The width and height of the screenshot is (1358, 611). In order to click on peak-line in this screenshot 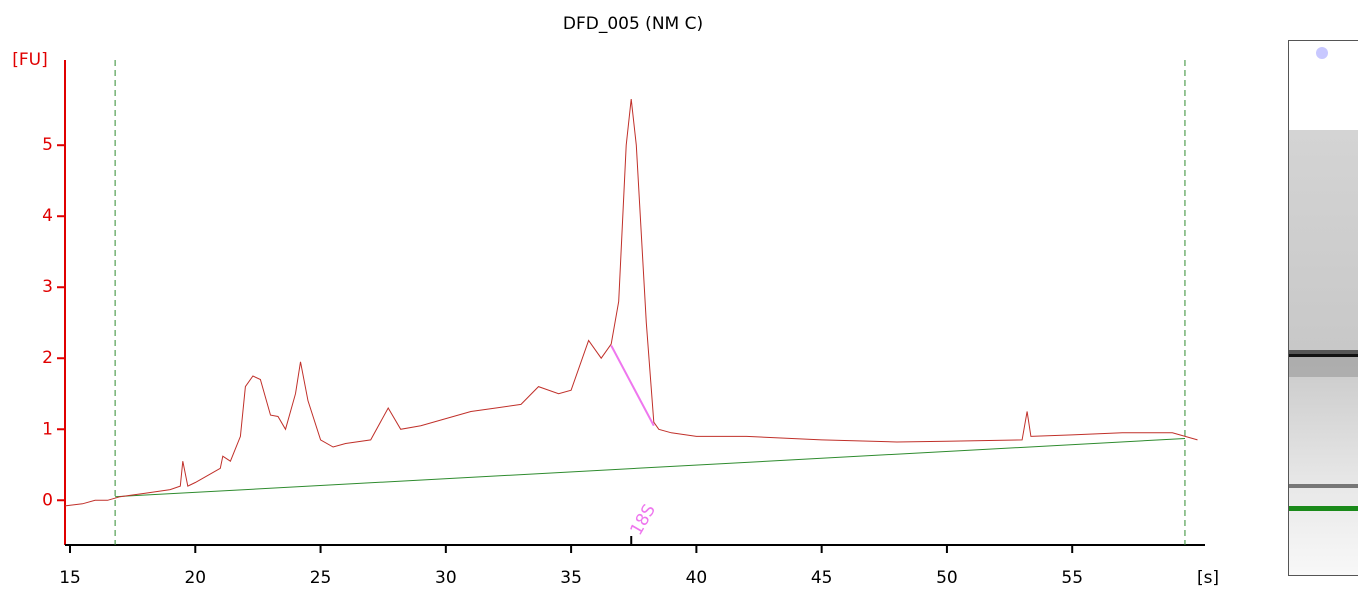, I will do `click(632, 386)`.